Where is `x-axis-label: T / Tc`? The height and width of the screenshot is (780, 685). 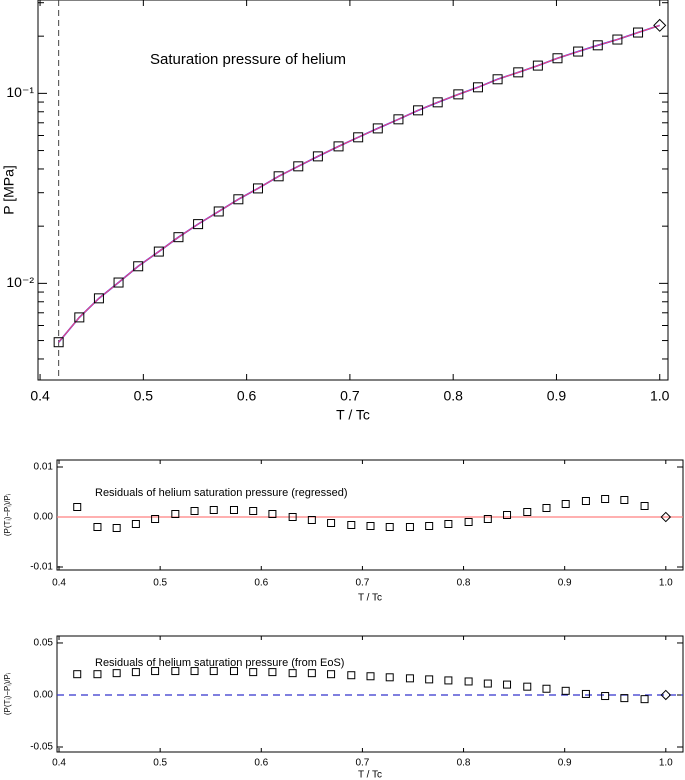 x-axis-label: T / Tc is located at coordinates (353, 415).